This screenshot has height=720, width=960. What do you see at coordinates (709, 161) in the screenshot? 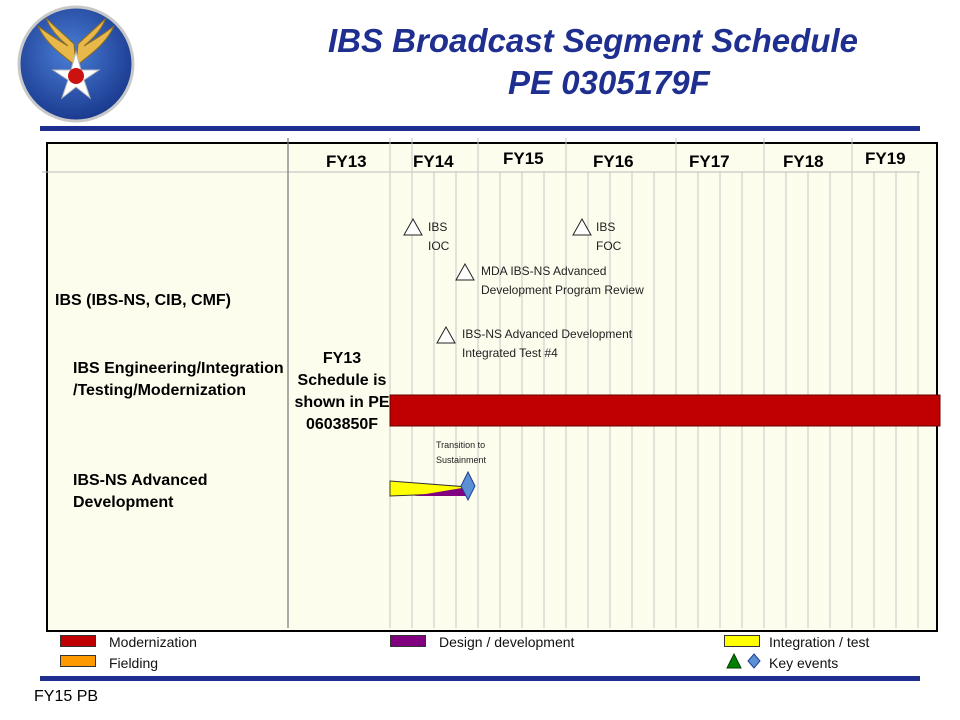
I see `fy-header-fy17: FY17` at bounding box center [709, 161].